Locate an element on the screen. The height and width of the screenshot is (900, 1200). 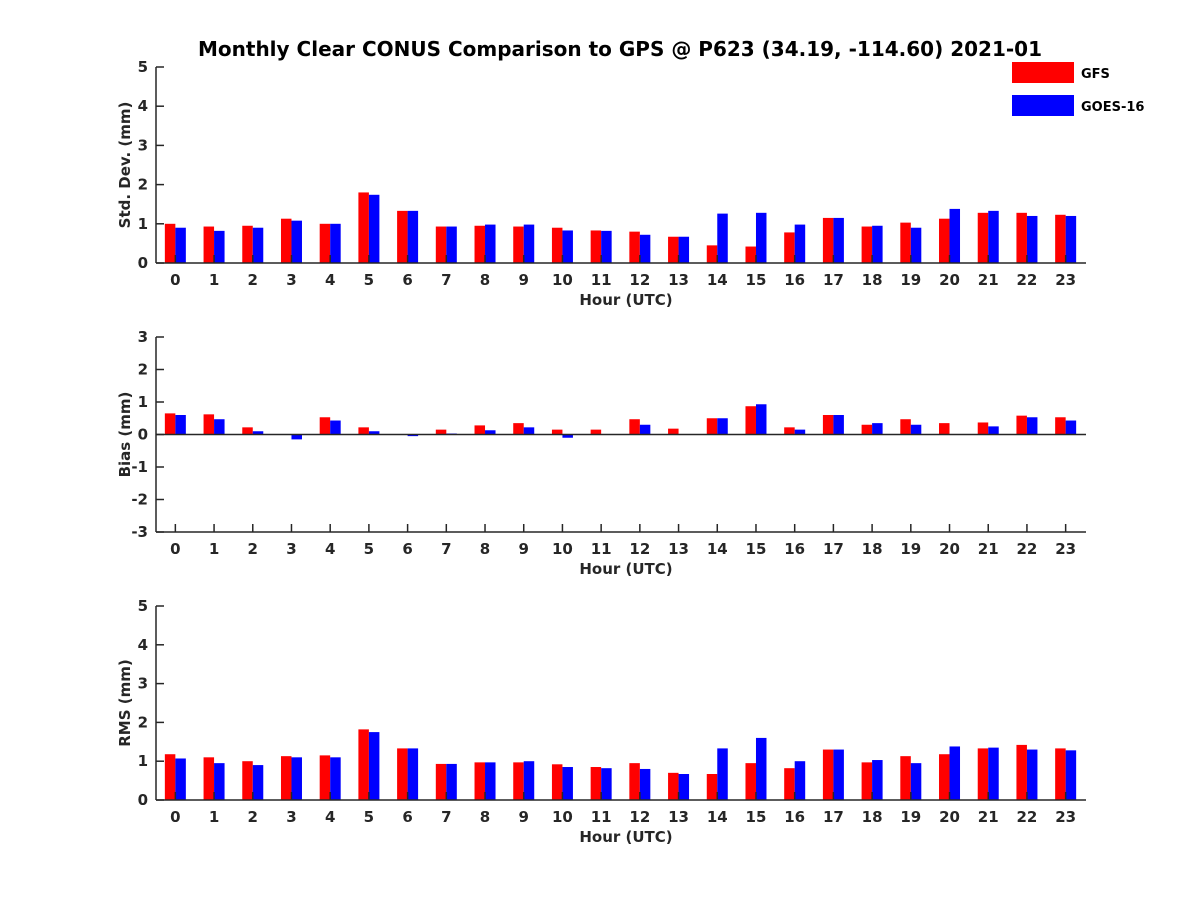
rms-xtick-label: 3 is located at coordinates (291, 817).